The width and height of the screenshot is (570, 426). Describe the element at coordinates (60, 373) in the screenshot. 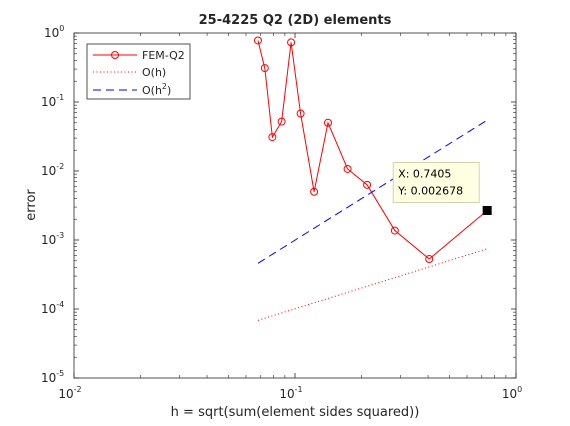

I see `y-tick-label-exp: -5` at that location.